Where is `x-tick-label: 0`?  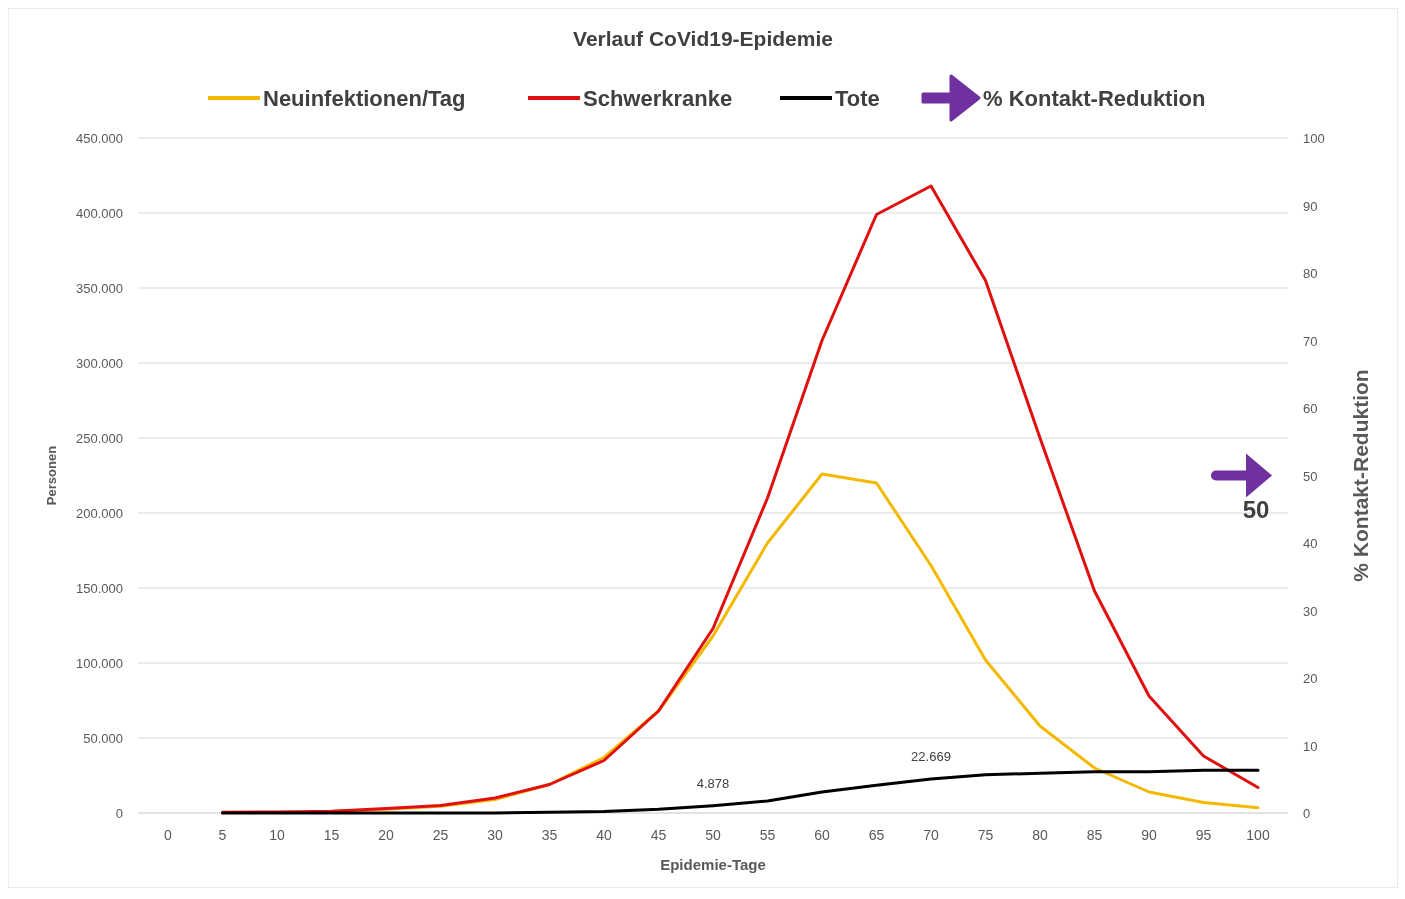 x-tick-label: 0 is located at coordinates (168, 835).